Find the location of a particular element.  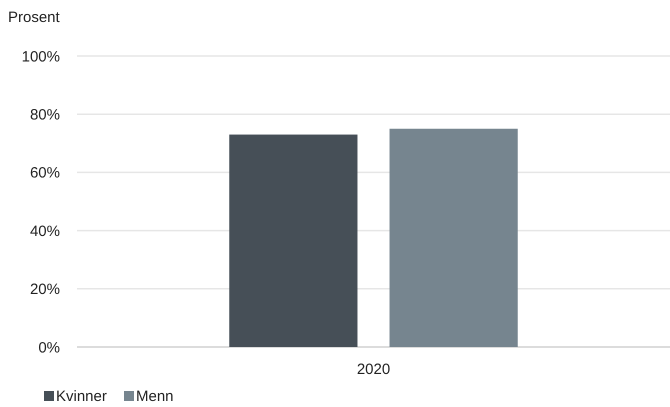

y-tick-label: 0% is located at coordinates (49, 347).